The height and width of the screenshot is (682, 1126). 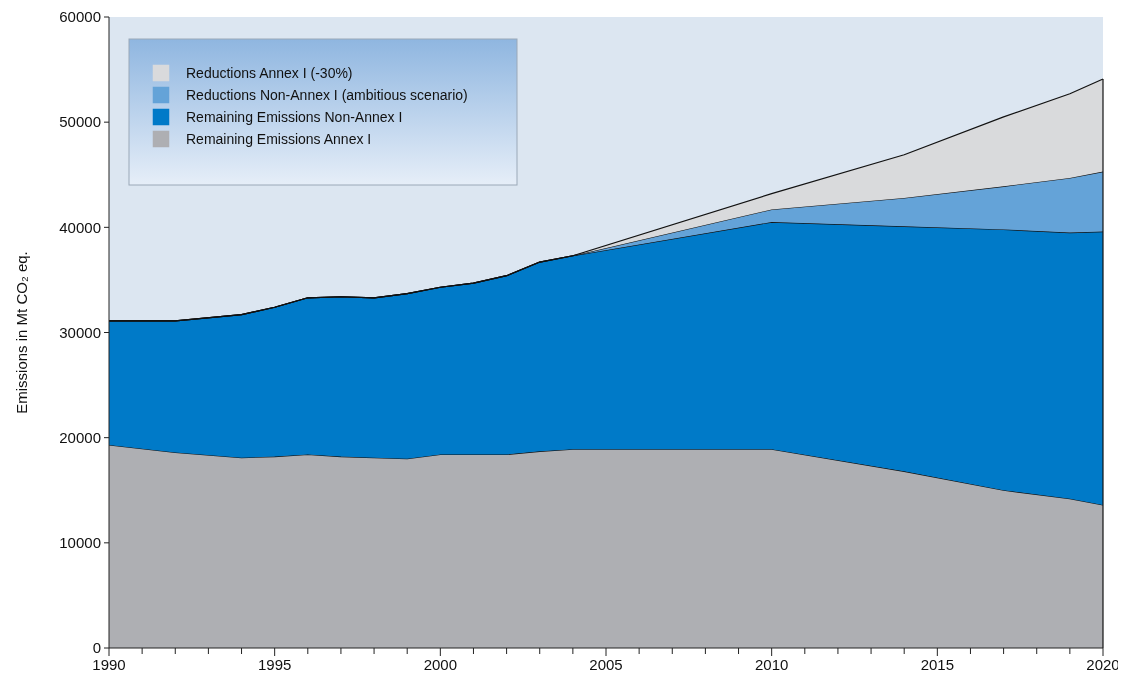 What do you see at coordinates (294, 116) in the screenshot?
I see `legend-label: Remaining Emissions Non-Annex I` at bounding box center [294, 116].